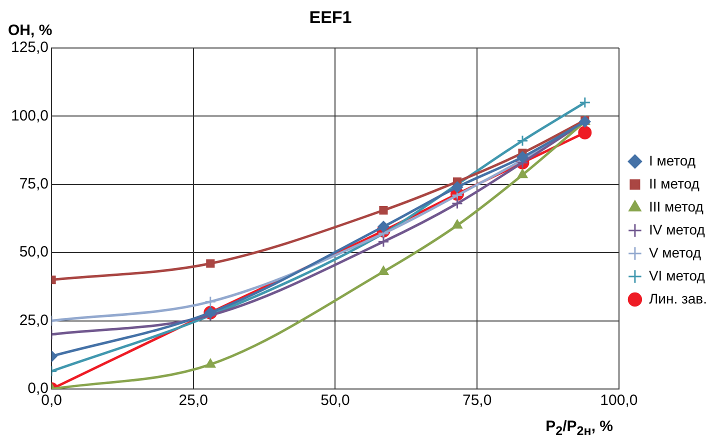 Image resolution: width=723 pixels, height=441 pixels. I want to click on y-tick-label: 25,0, so click(34, 320).